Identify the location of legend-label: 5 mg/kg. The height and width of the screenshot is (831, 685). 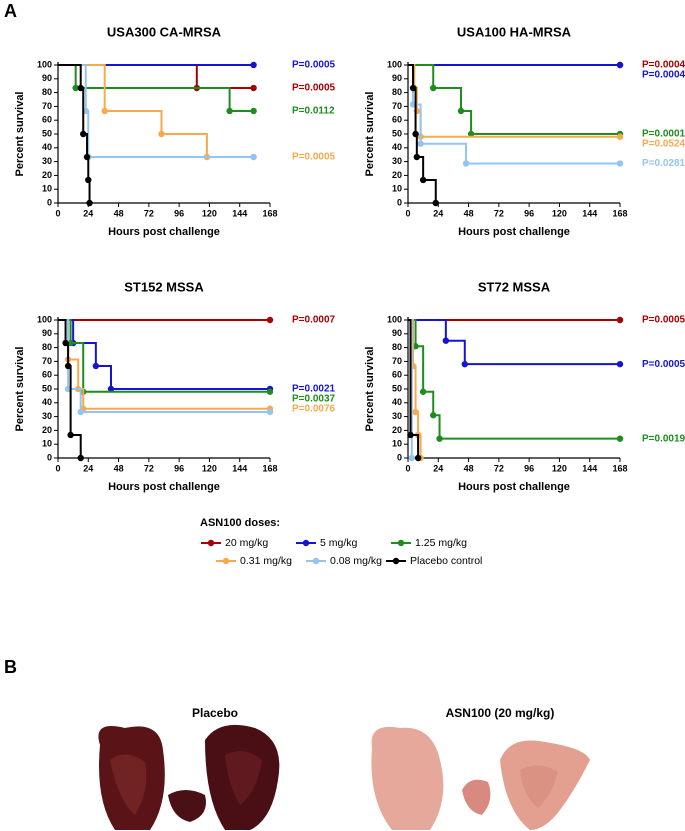
(339, 543).